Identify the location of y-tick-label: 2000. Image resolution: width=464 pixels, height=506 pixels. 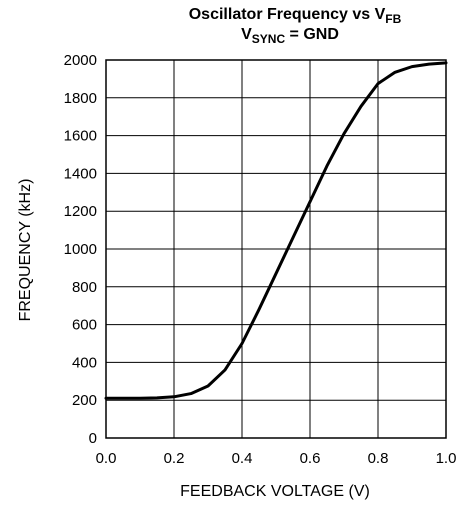
(80, 60).